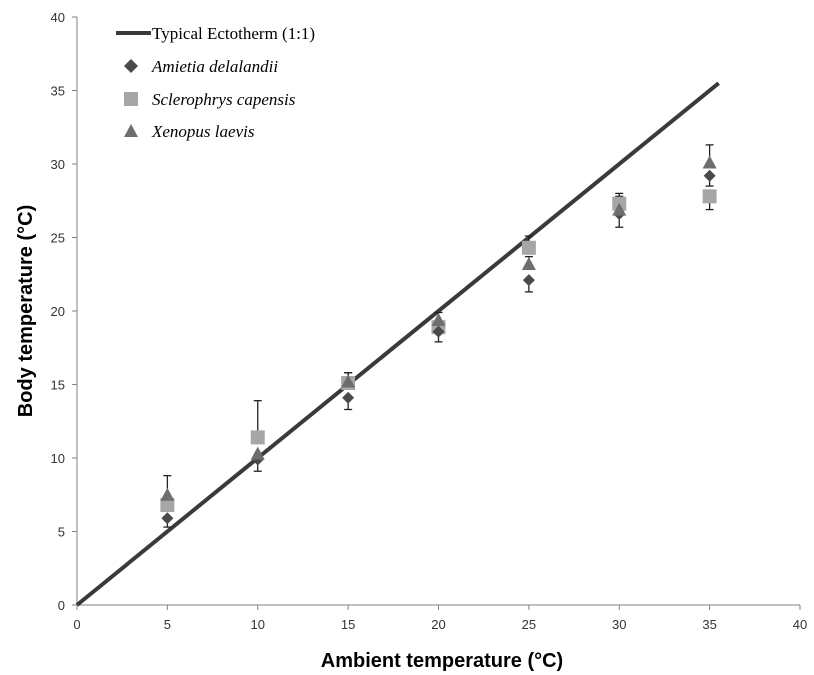  Describe the element at coordinates (131, 99) in the screenshot. I see `legend-square-icon` at that location.